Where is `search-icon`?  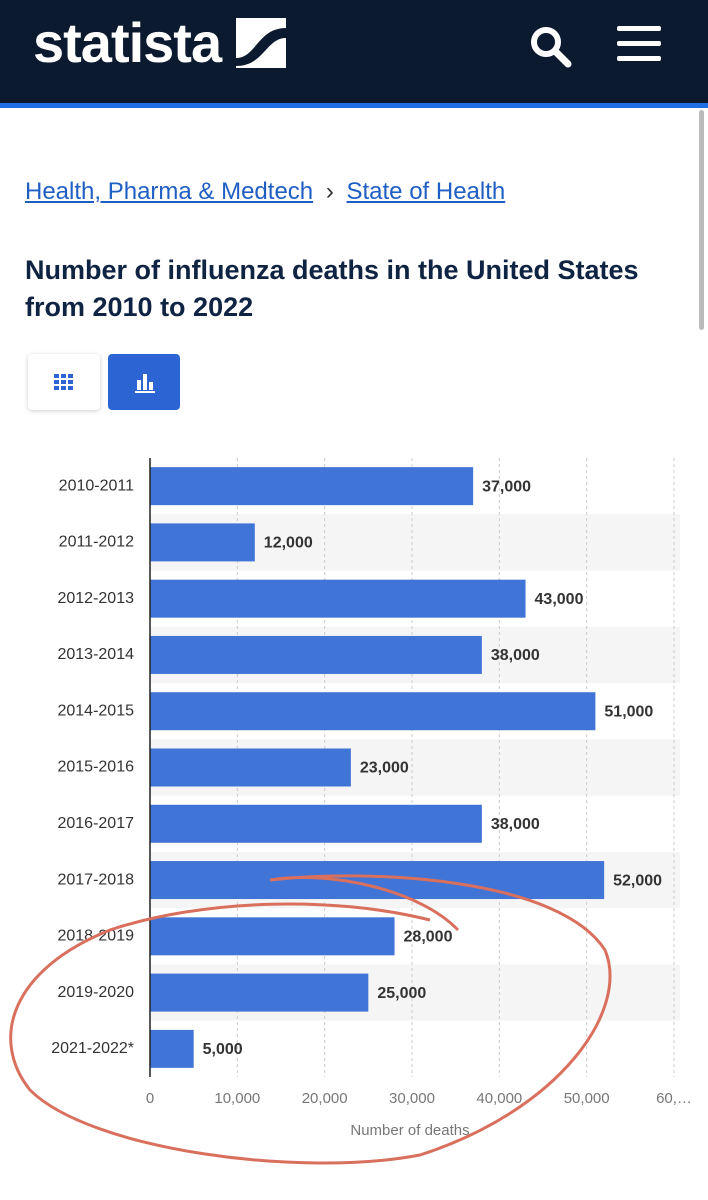
search-icon is located at coordinates (550, 46).